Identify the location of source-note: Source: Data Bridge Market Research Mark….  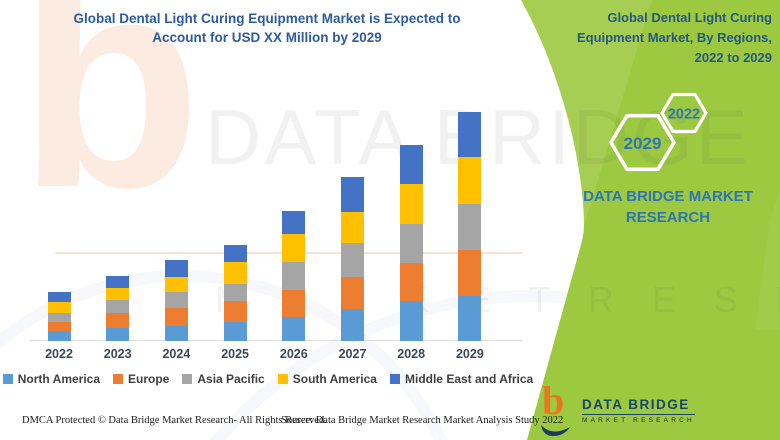
(422, 420).